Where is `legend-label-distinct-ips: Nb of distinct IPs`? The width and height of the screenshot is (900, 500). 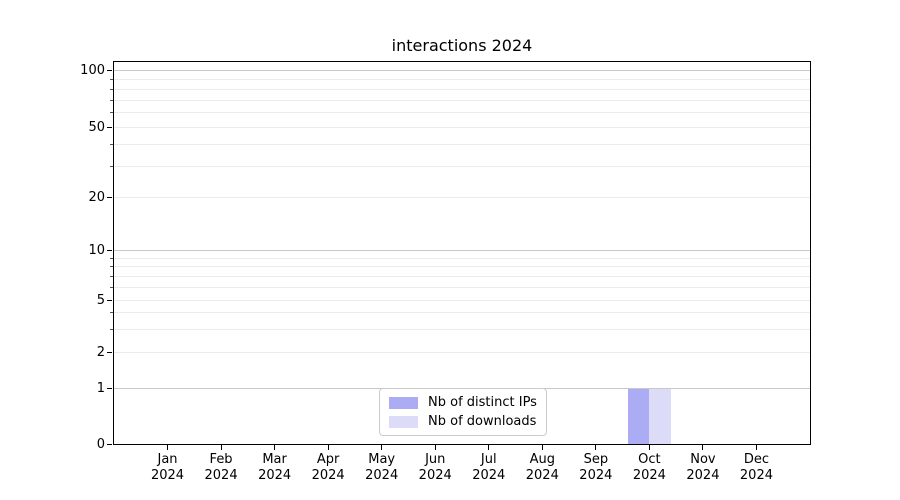 legend-label-distinct-ips: Nb of distinct IPs is located at coordinates (482, 402).